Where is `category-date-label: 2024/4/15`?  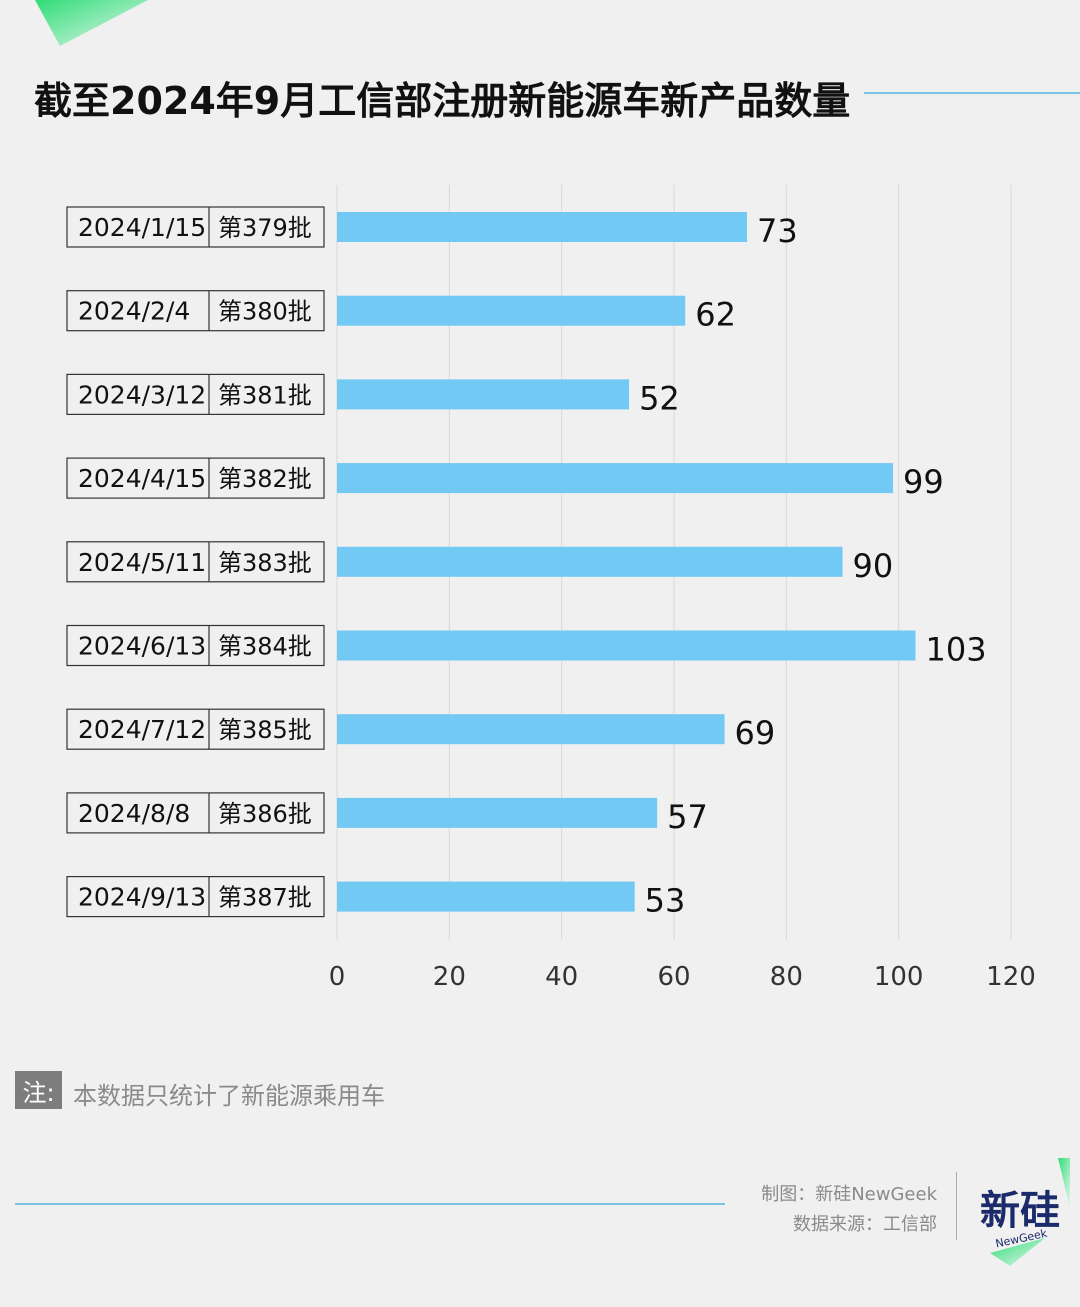 category-date-label: 2024/4/15 is located at coordinates (142, 478).